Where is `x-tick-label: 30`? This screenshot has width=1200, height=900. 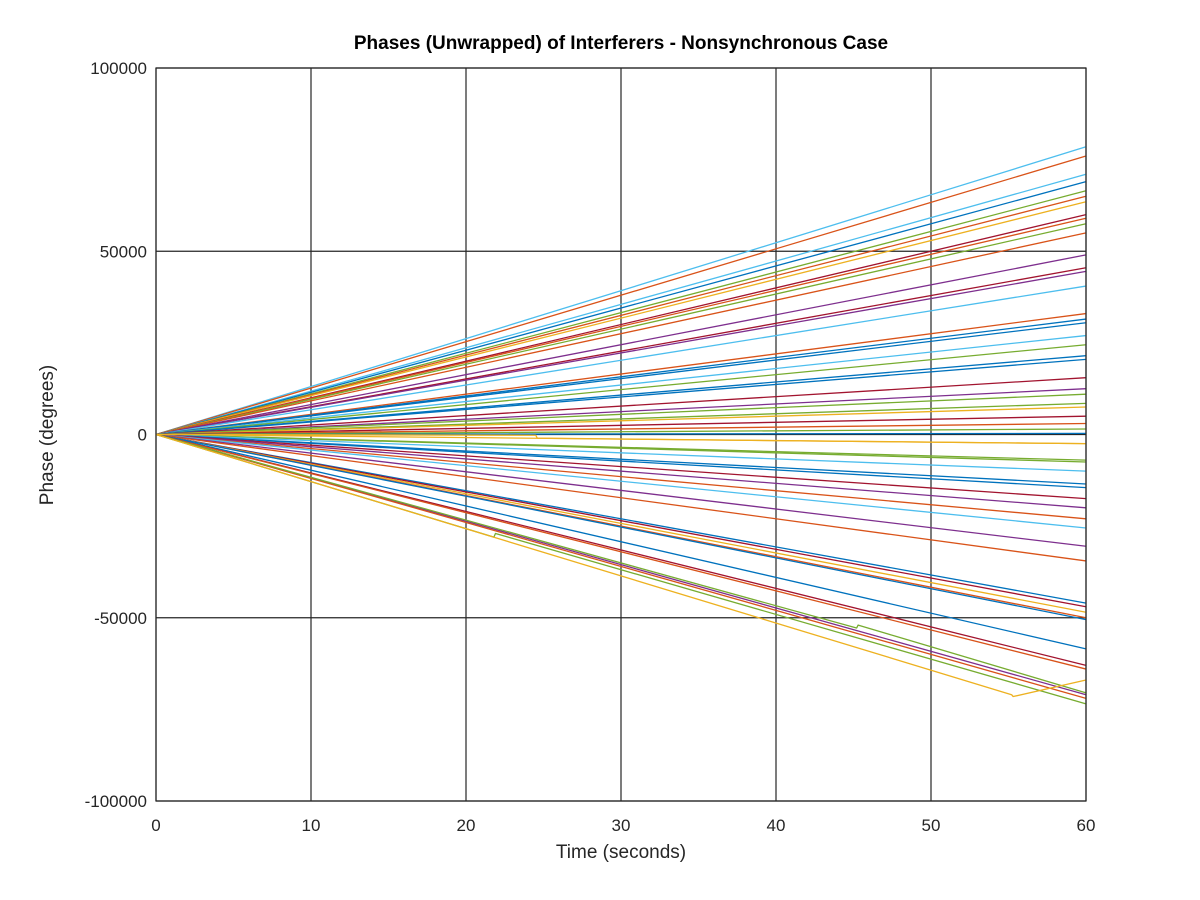 x-tick-label: 30 is located at coordinates (621, 825).